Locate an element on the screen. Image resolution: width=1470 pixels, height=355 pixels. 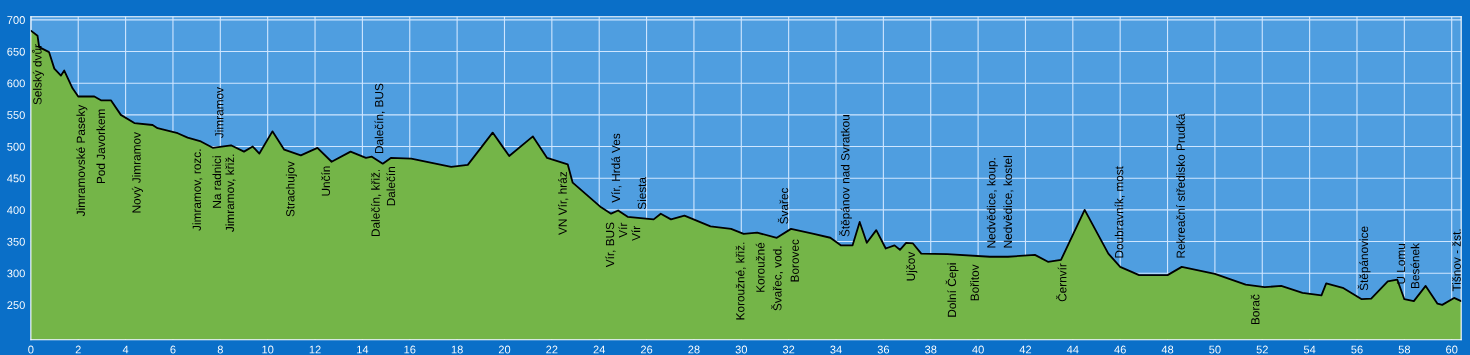
x-tick-label: 20 is located at coordinates (504, 349).